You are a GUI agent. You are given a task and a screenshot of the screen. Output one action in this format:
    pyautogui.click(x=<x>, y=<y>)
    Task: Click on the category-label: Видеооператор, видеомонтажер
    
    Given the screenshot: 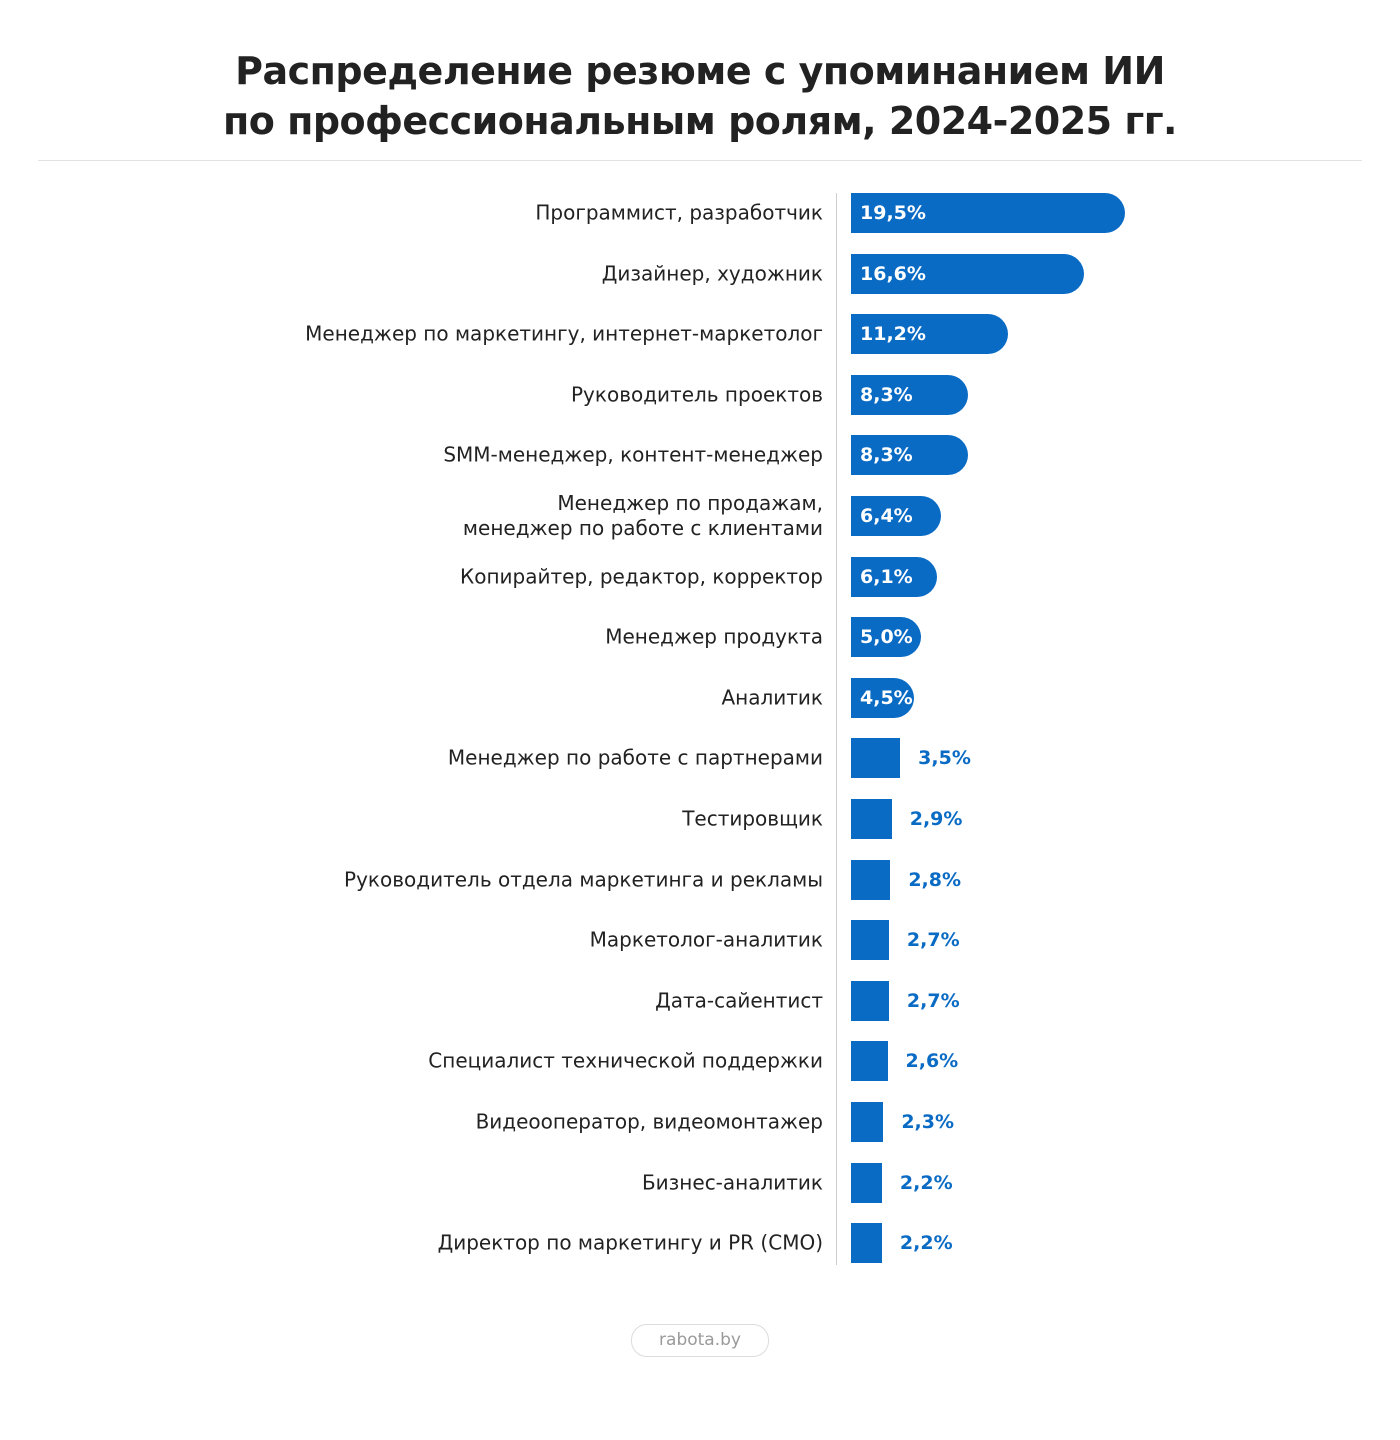 What is the action you would take?
    pyautogui.click(x=649, y=1121)
    